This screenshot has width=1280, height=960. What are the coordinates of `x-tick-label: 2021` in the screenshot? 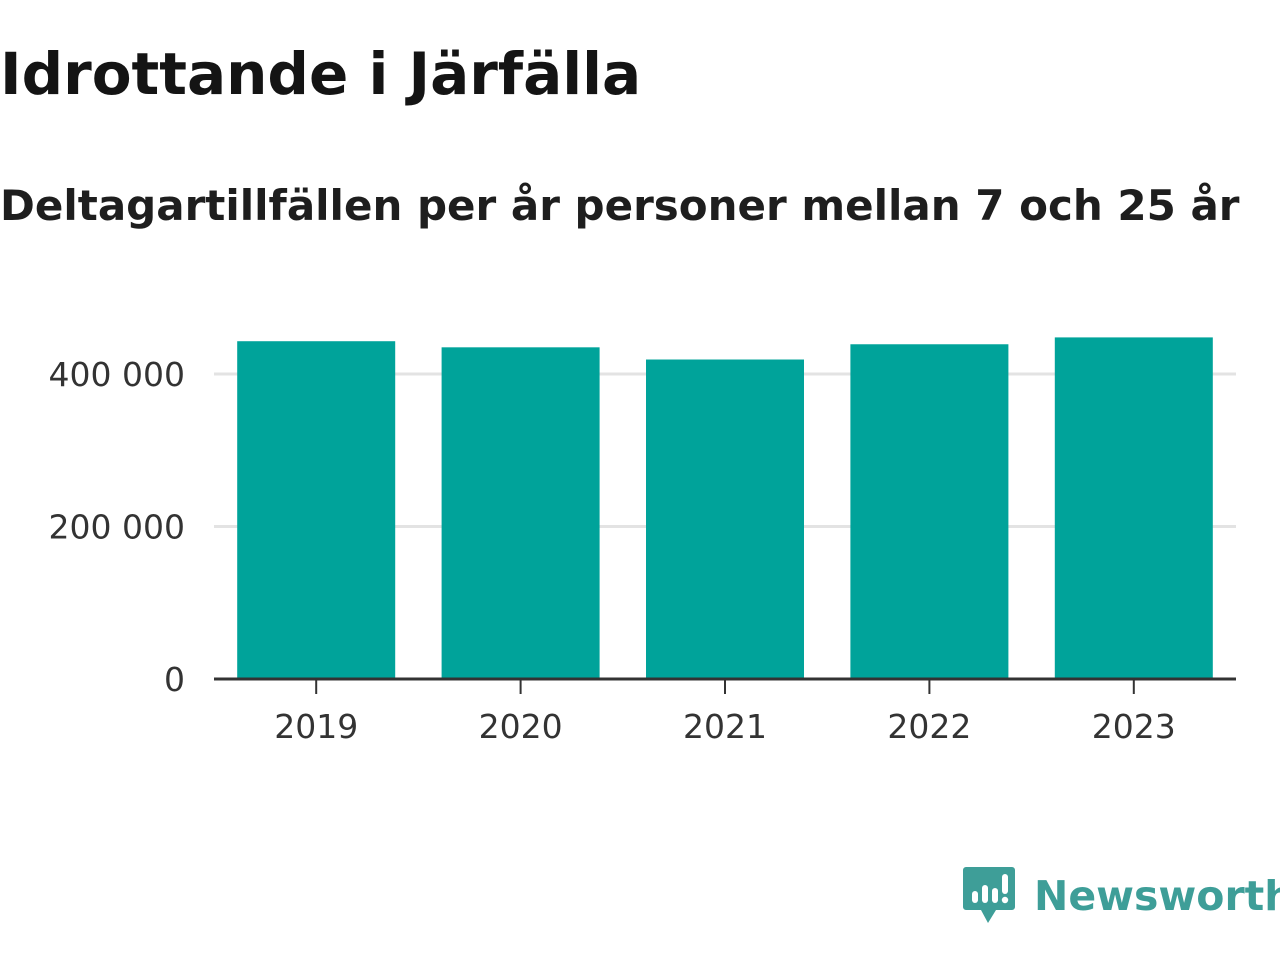 It's located at (725, 726).